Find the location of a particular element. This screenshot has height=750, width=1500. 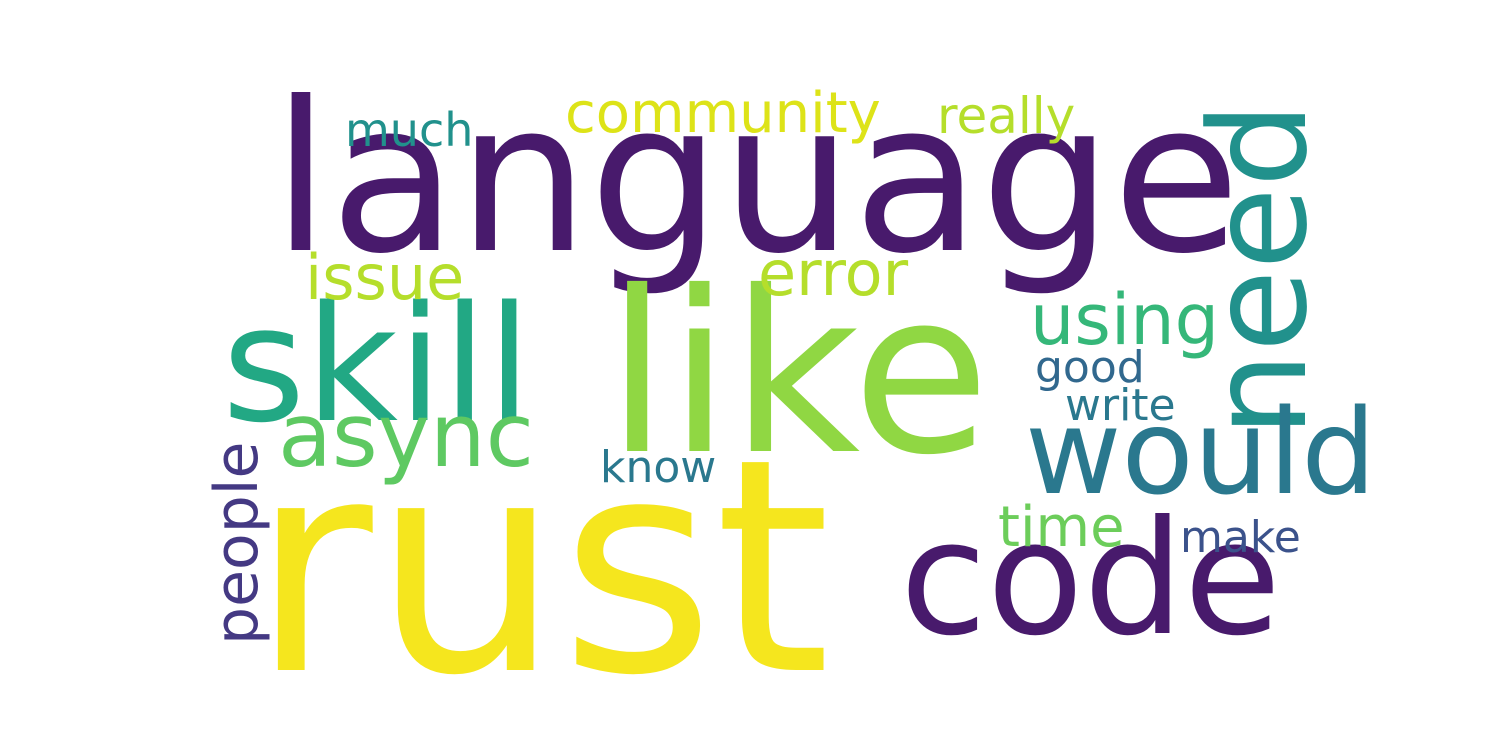

word-people: people is located at coordinates (237, 543).